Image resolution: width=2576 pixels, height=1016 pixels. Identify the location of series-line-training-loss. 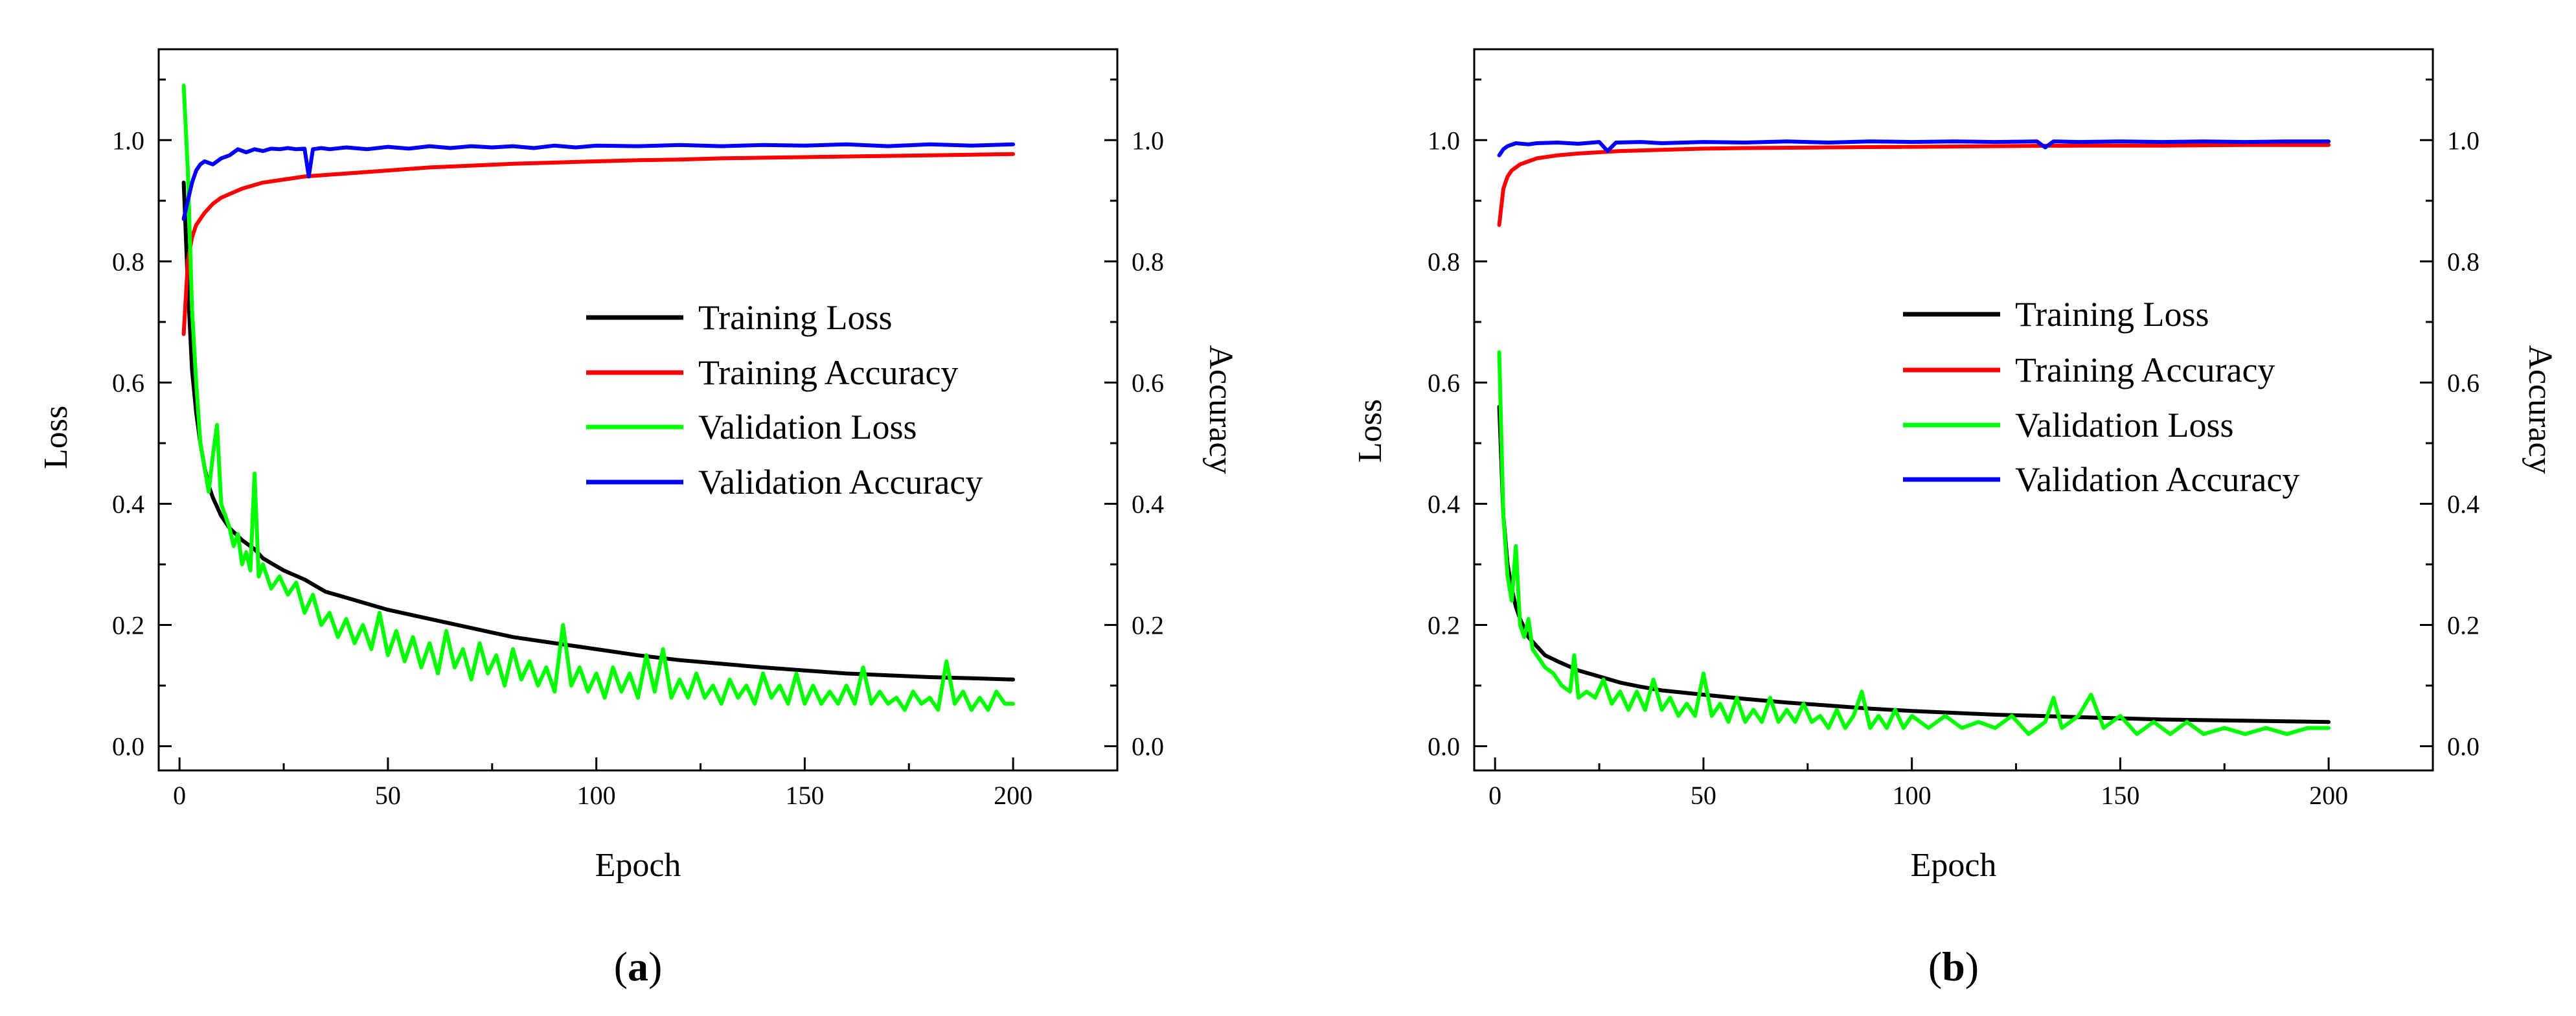
(1914, 564).